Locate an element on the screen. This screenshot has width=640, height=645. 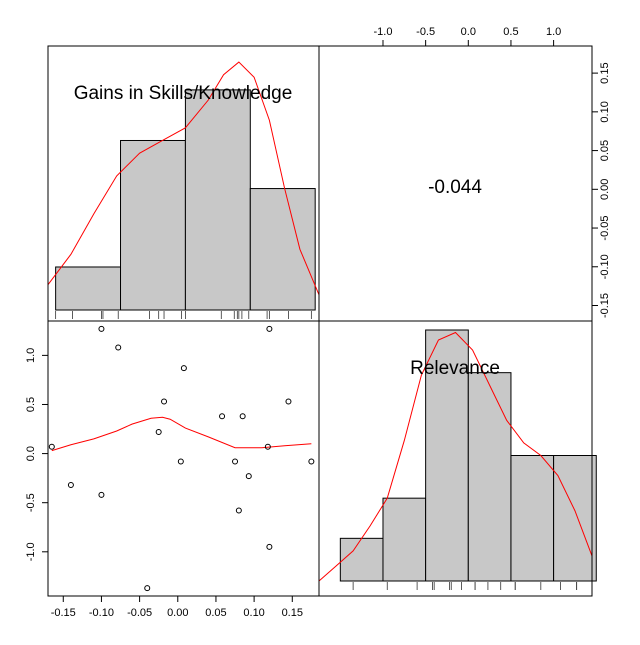
scatter-smooth-line is located at coordinates (181, 434).